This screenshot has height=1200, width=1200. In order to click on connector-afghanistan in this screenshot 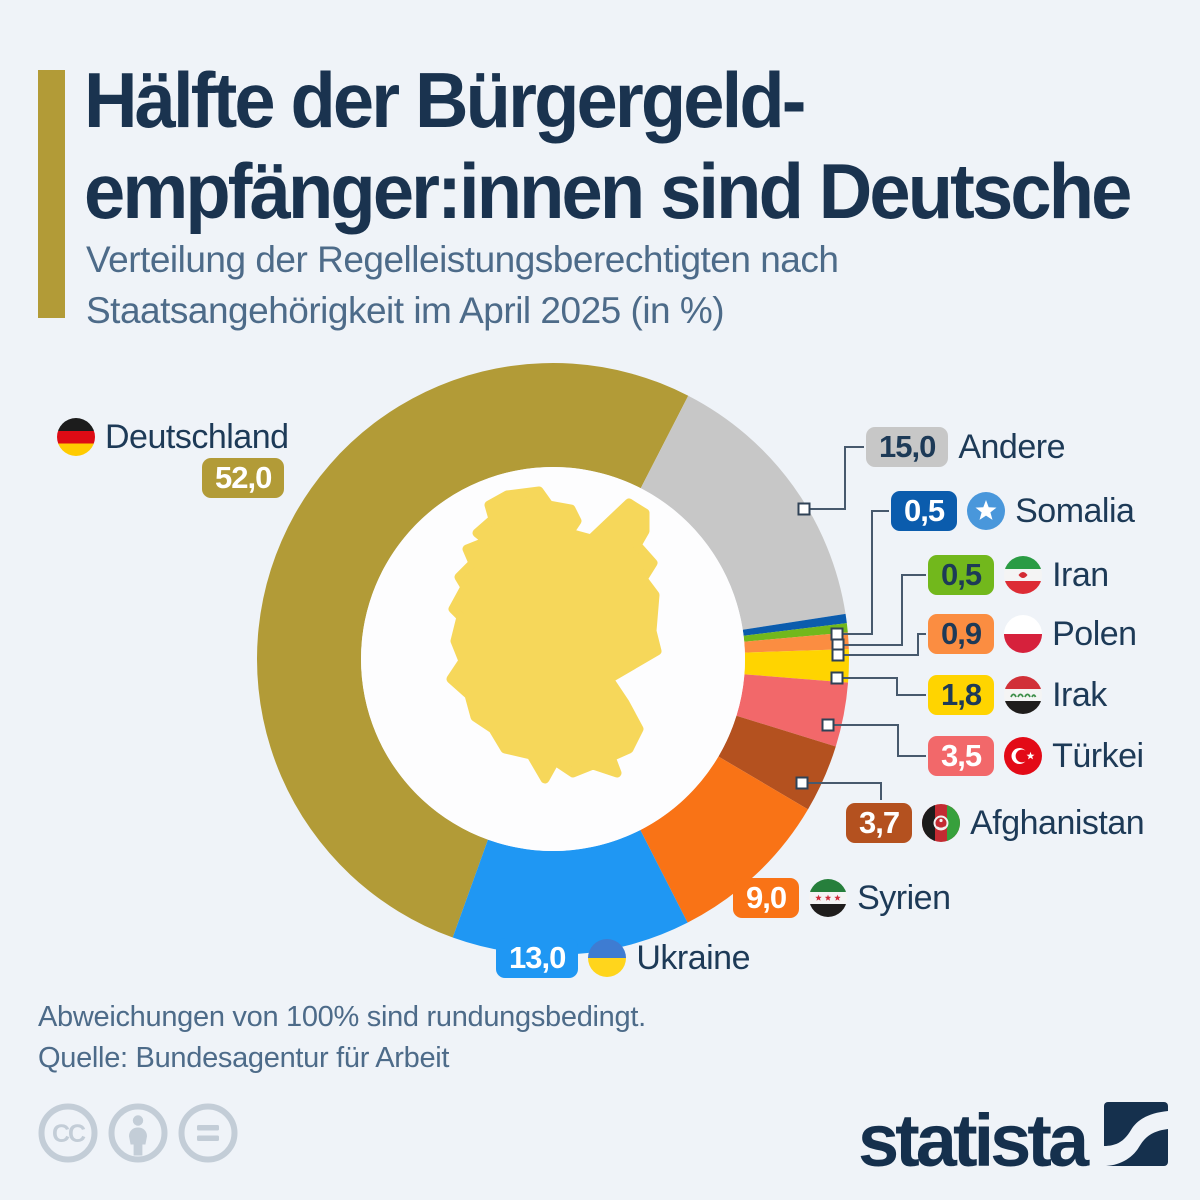, I will do `click(842, 791)`.